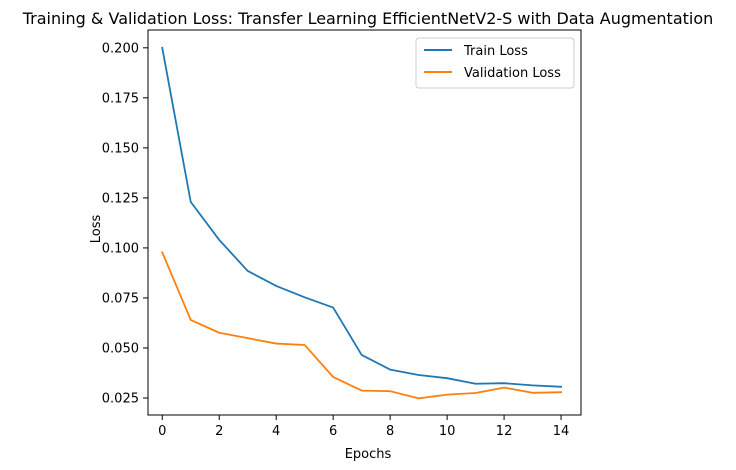 The height and width of the screenshot is (470, 736). What do you see at coordinates (120, 48) in the screenshot?
I see `y-tick-label: 0.200` at bounding box center [120, 48].